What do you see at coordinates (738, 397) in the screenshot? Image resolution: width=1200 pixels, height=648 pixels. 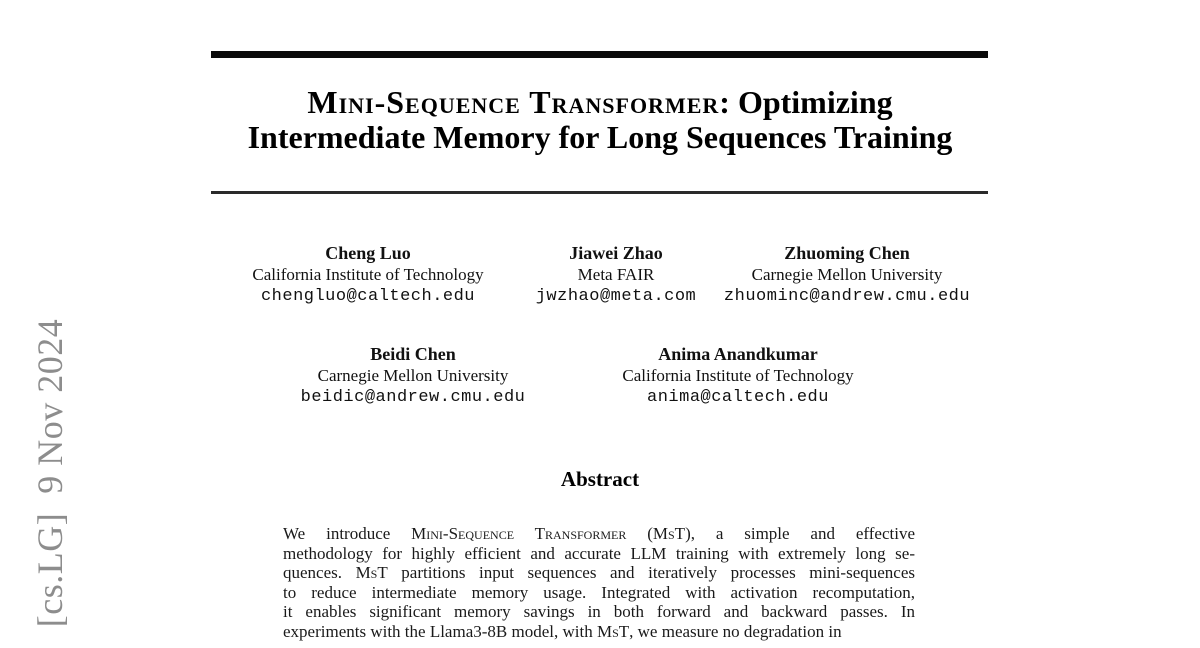 I see `author-email: anima@caltech.edu` at bounding box center [738, 397].